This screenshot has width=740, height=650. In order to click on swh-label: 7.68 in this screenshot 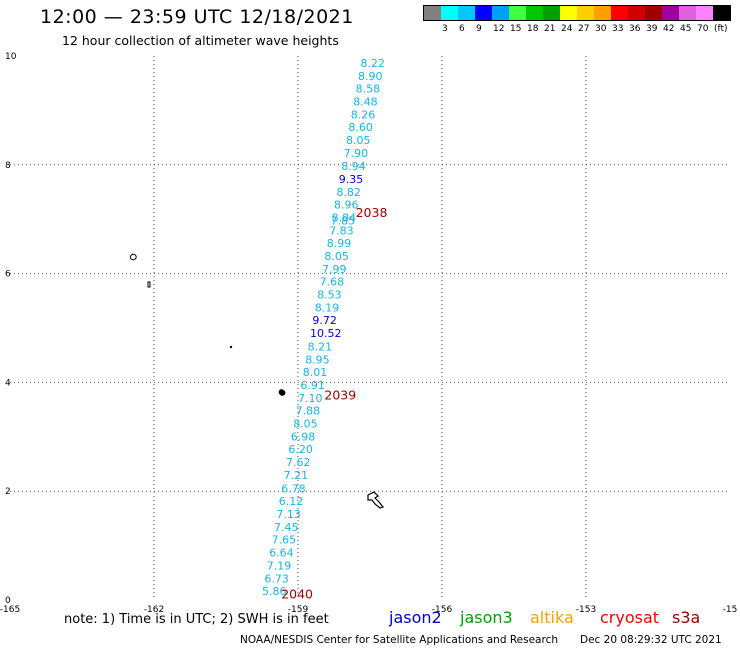, I will do `click(332, 282)`.